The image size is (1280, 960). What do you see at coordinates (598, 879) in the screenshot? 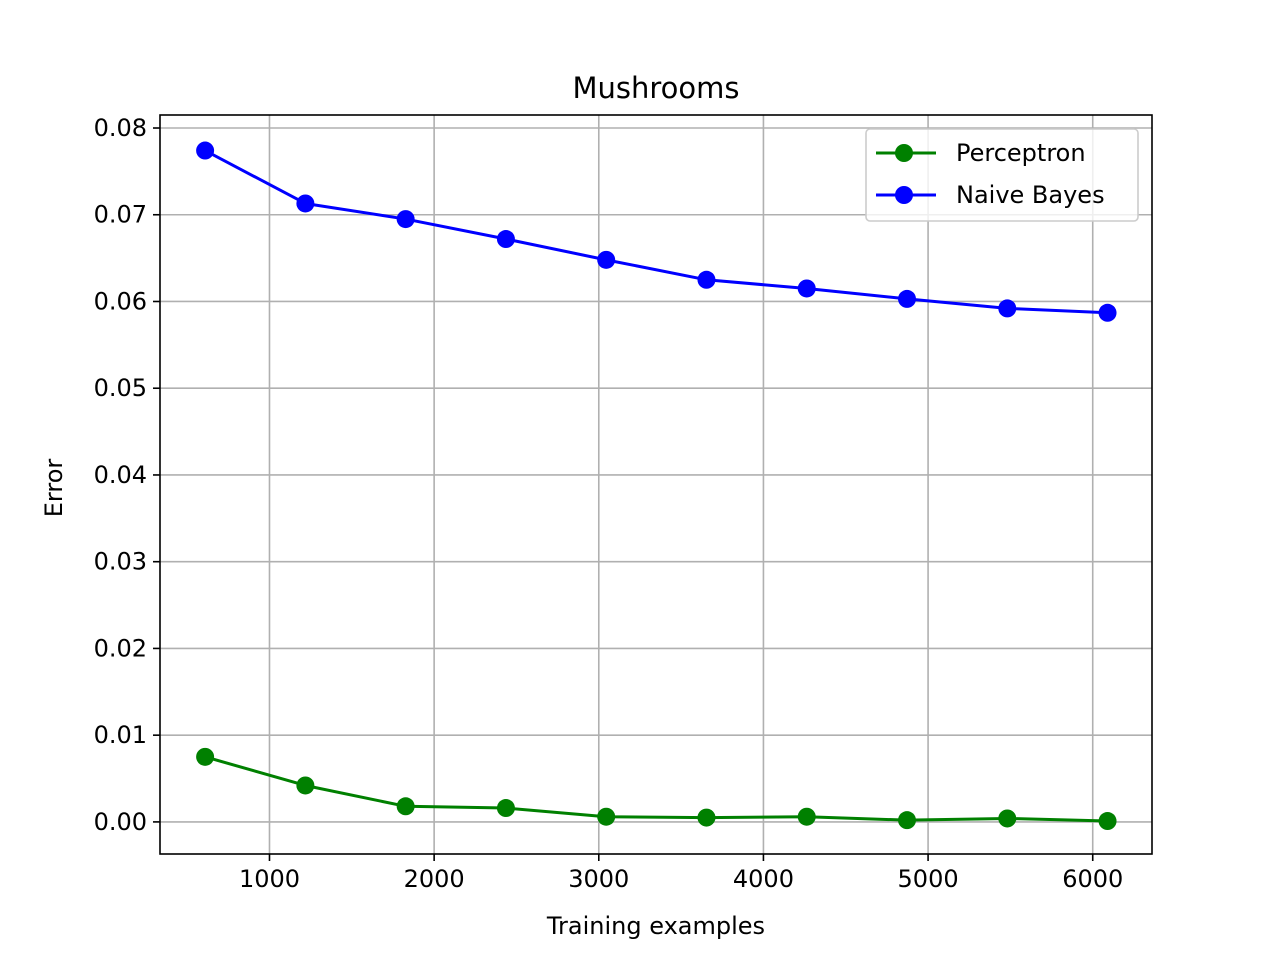
I see `x-tick-label: 3000` at bounding box center [598, 879].